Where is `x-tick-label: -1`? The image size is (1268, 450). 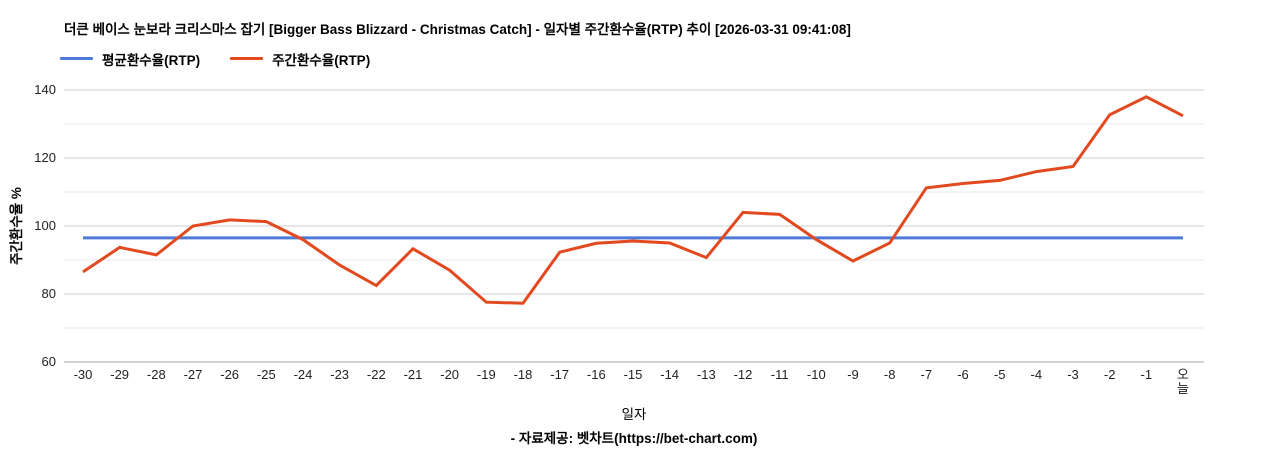 x-tick-label: -1 is located at coordinates (1146, 374).